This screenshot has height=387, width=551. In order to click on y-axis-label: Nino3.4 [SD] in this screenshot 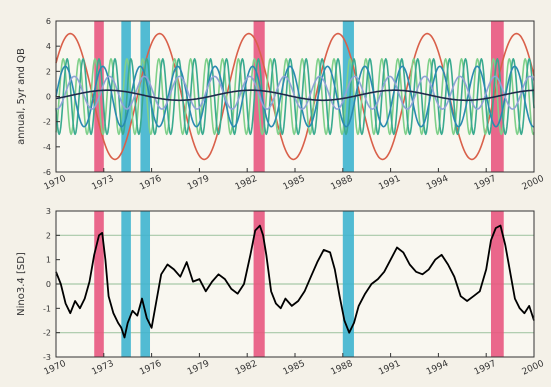, I will do `click(21, 284)`.